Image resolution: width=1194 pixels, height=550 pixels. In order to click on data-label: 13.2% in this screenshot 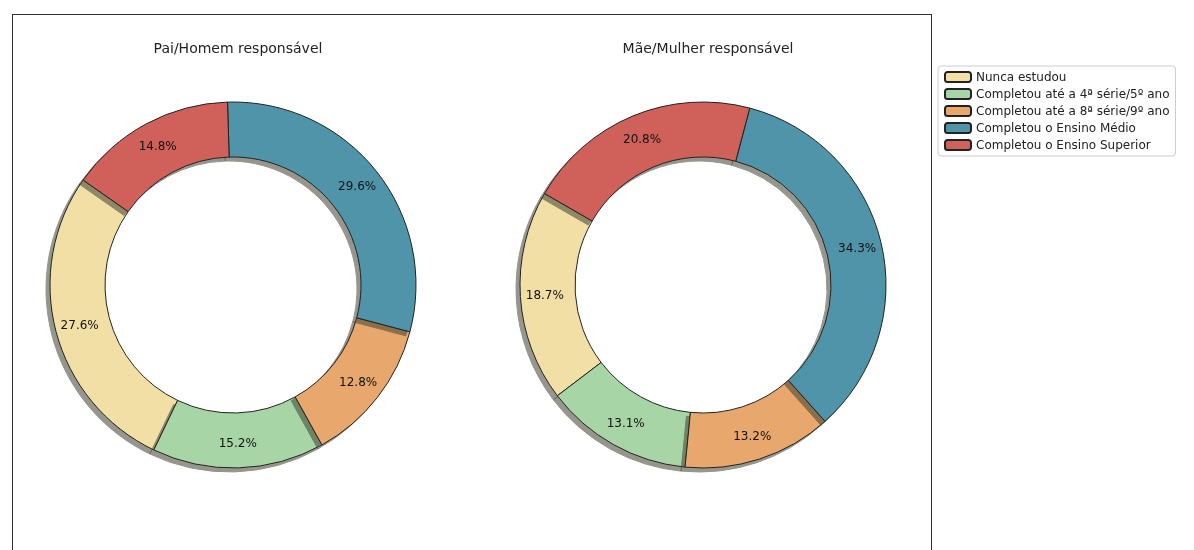, I will do `click(752, 435)`.